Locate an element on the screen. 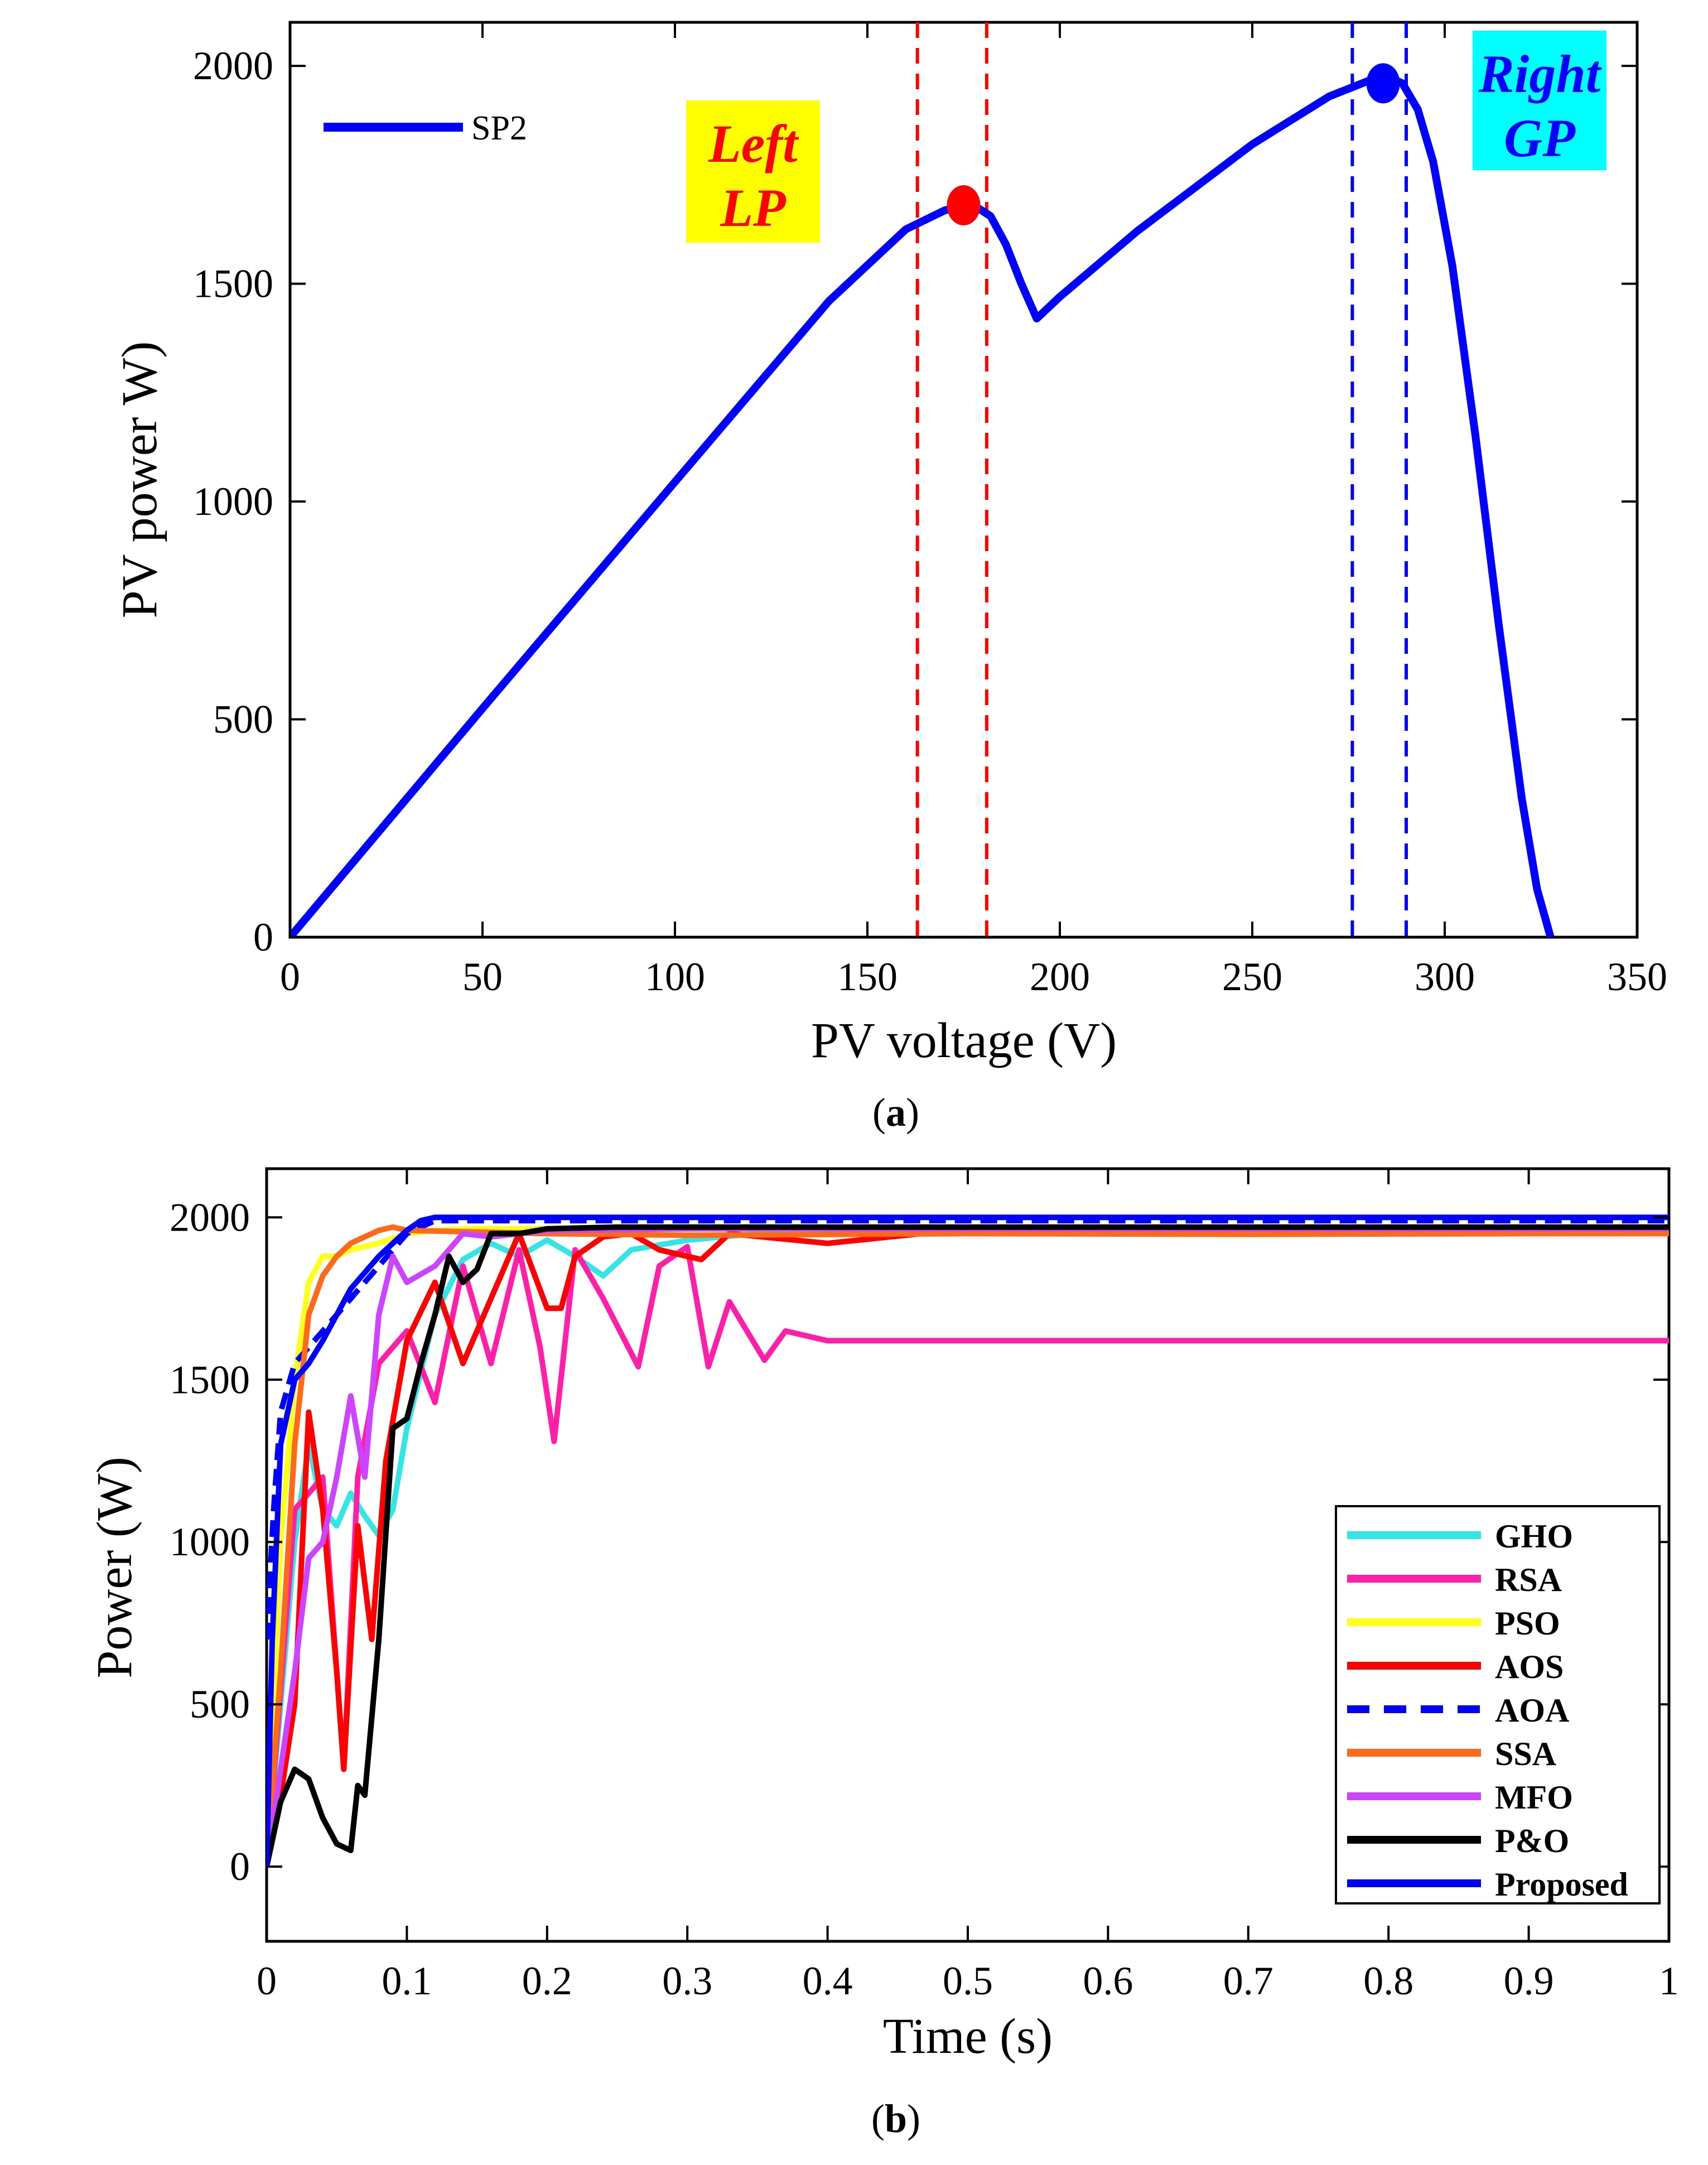 Image resolution: width=1708 pixels, height=2165 pixels. legend-label-rsa: RSA is located at coordinates (1529, 1579).